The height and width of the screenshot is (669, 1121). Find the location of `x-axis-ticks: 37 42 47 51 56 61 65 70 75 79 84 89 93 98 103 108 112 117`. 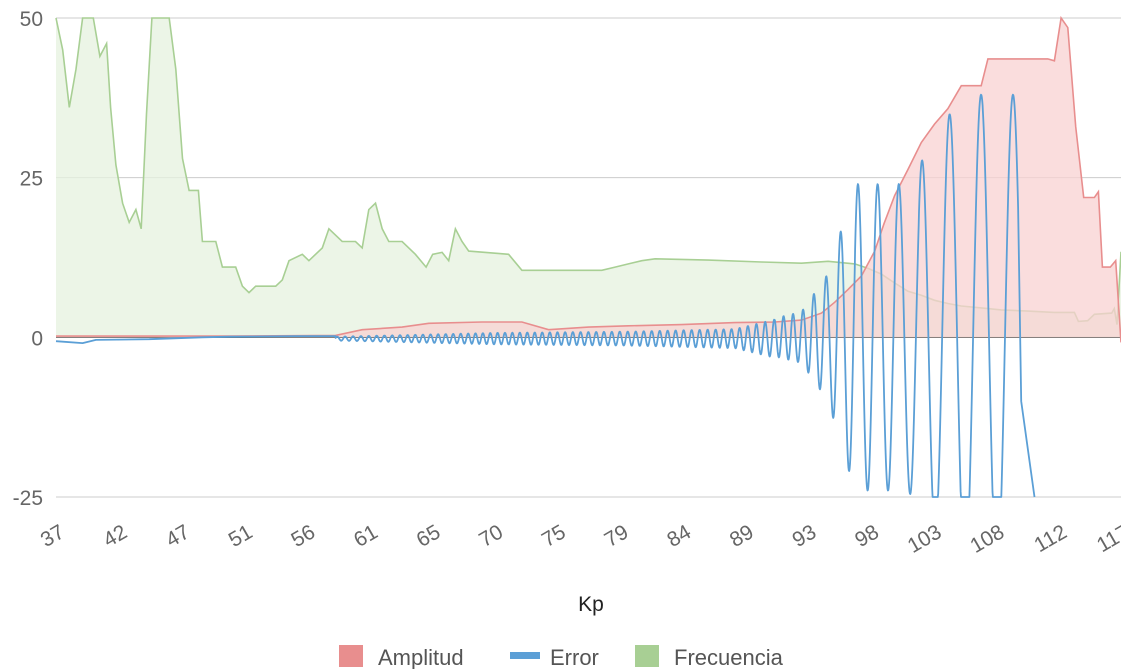

x-axis-ticks: 37 42 47 51 56 61 65 70 75 79 84 89 93 98 103 108 112 117 is located at coordinates (579, 539).